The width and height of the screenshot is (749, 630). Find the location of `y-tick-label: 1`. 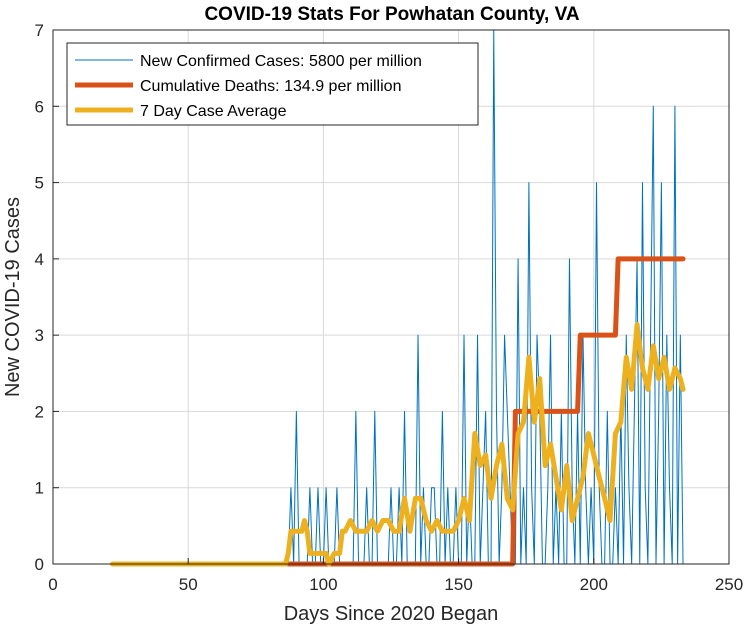

y-tick-label: 1 is located at coordinates (39, 488).